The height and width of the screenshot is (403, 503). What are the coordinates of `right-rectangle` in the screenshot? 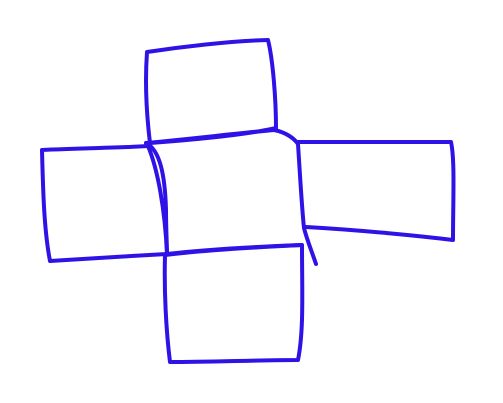 It's located at (376, 190).